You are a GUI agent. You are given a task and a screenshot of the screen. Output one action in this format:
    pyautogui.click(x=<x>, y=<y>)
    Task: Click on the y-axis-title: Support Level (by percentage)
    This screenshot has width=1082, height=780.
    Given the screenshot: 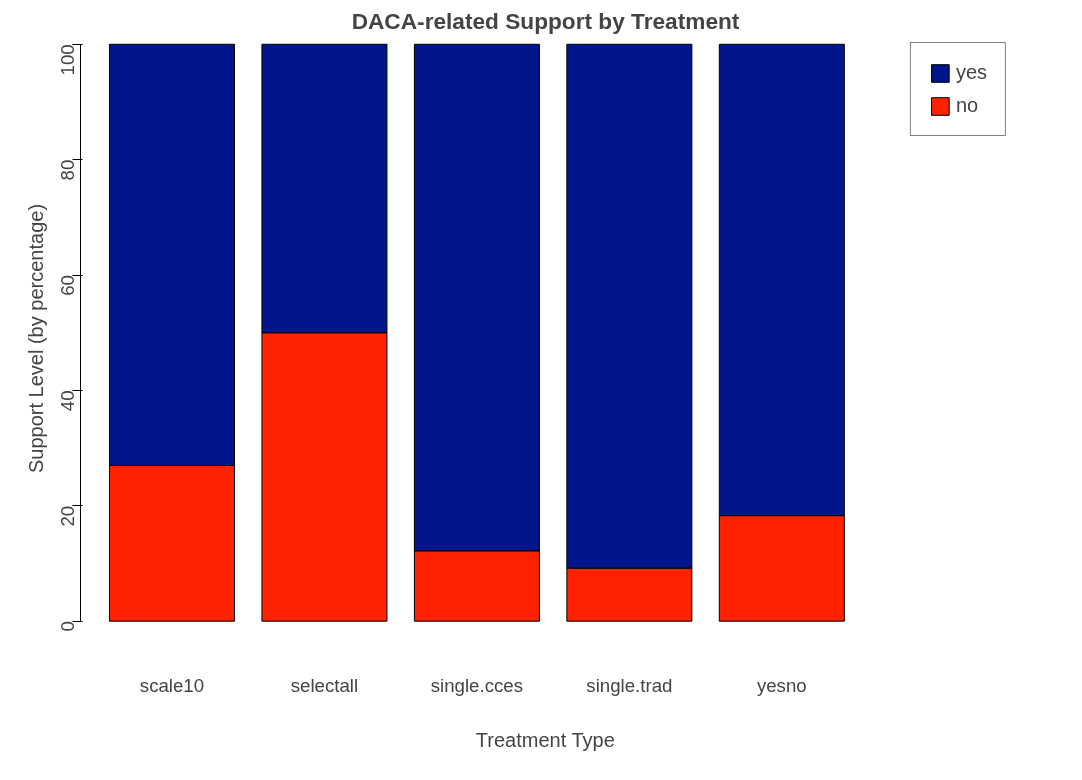 What is the action you would take?
    pyautogui.click(x=35, y=338)
    